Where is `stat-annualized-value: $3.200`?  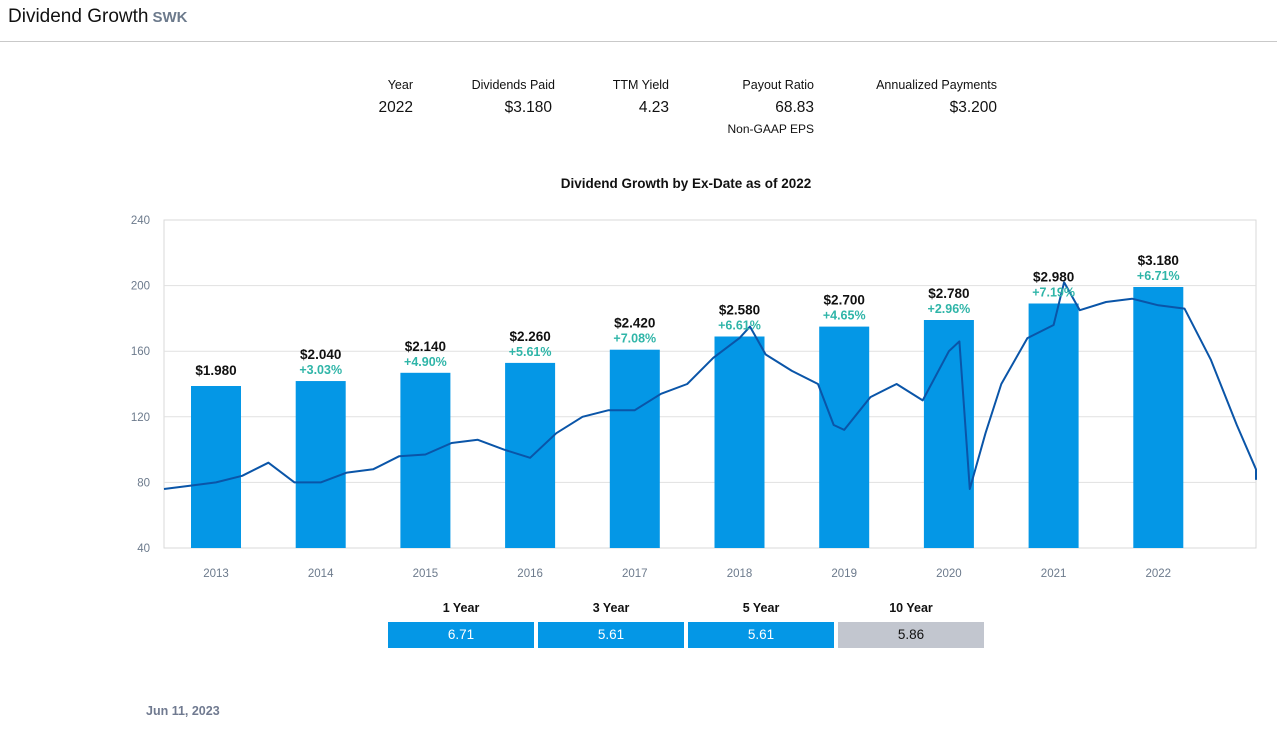
stat-annualized-value: $3.200 is located at coordinates (973, 107).